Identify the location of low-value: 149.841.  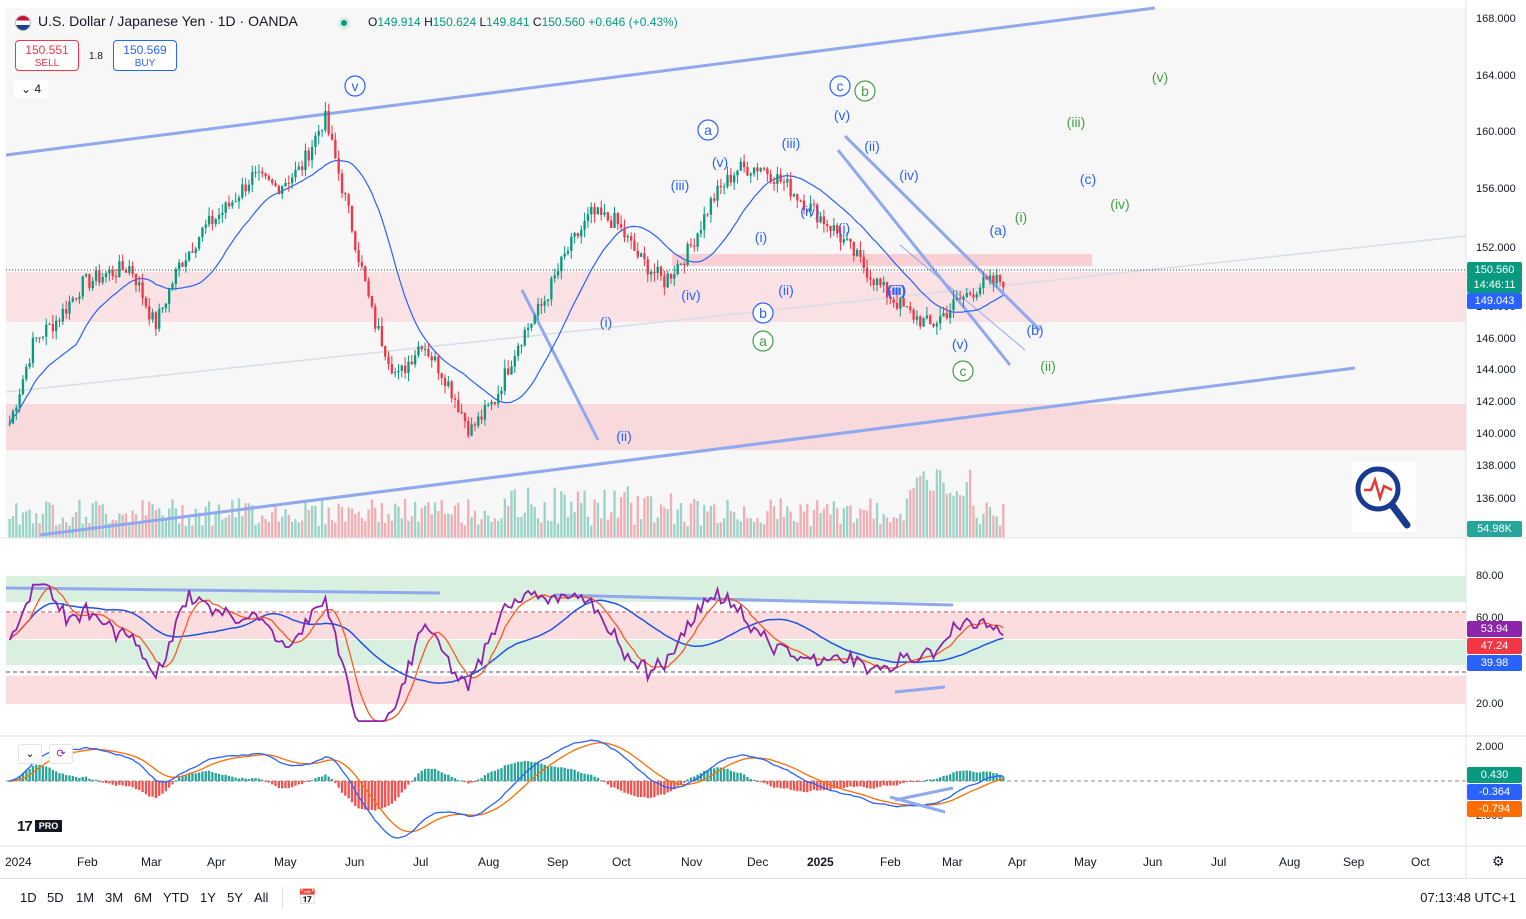
(508, 22).